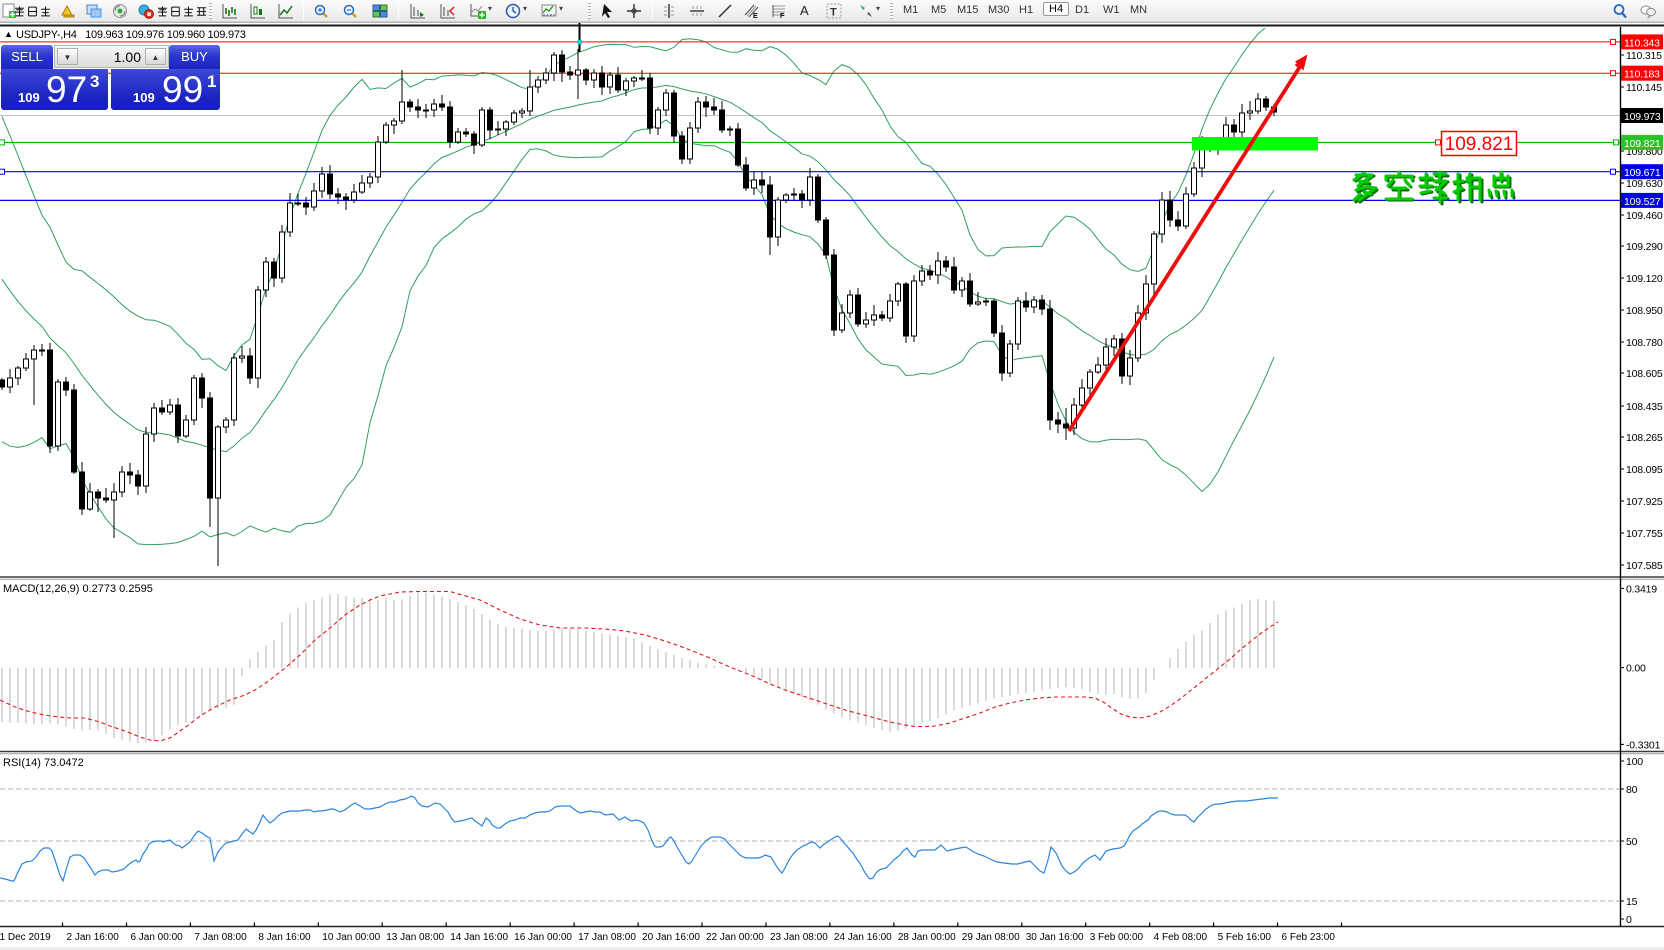 The height and width of the screenshot is (950, 1664). What do you see at coordinates (1309, 937) in the screenshot?
I see `svg-text: 6 Feb 23:00` at bounding box center [1309, 937].